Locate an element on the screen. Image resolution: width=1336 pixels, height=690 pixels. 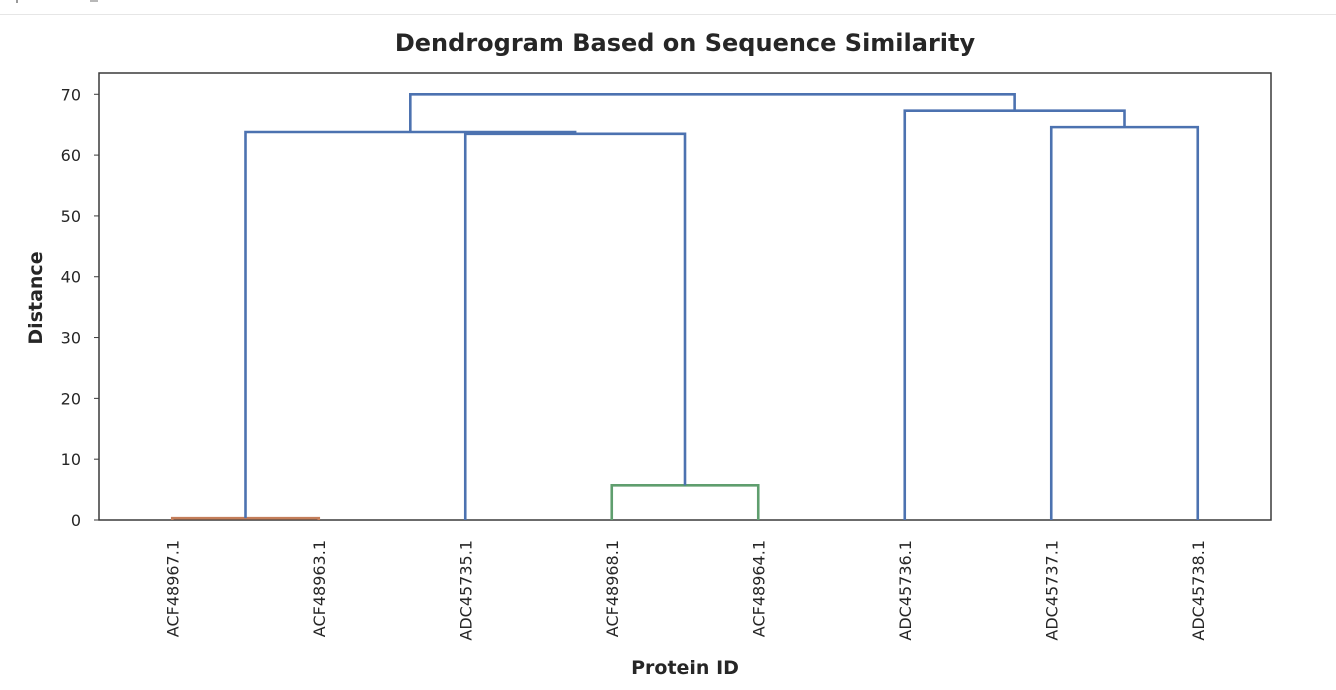
y-tick-label: 70 is located at coordinates (71, 94).